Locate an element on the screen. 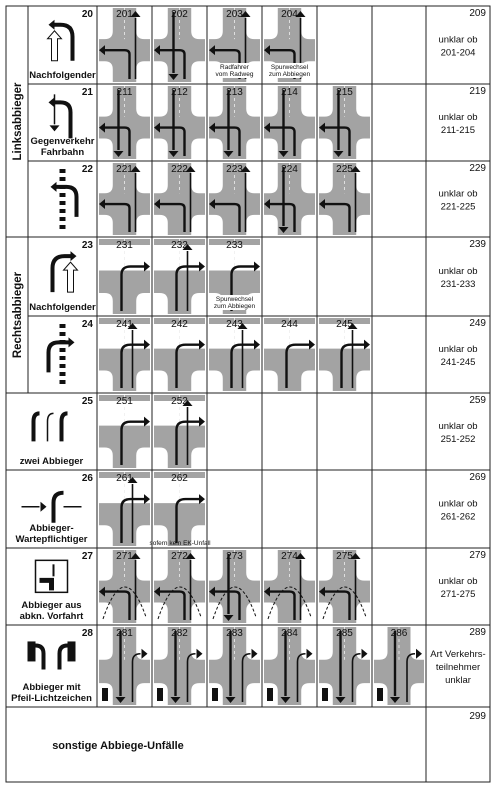  subtotal-number: 209 is located at coordinates (477, 13).